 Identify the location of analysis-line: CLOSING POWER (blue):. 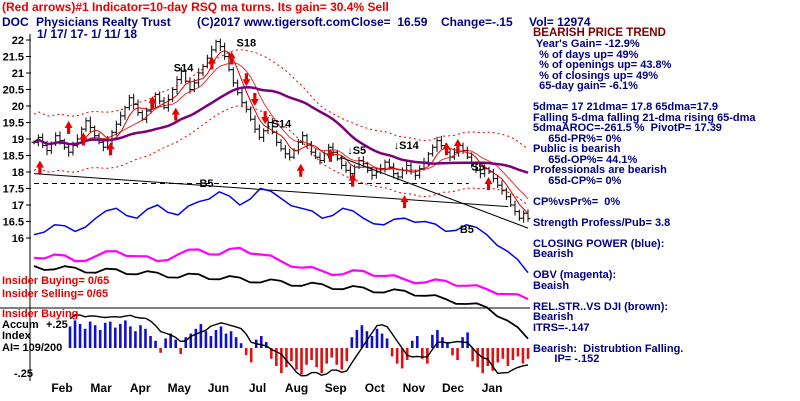
(599, 243).